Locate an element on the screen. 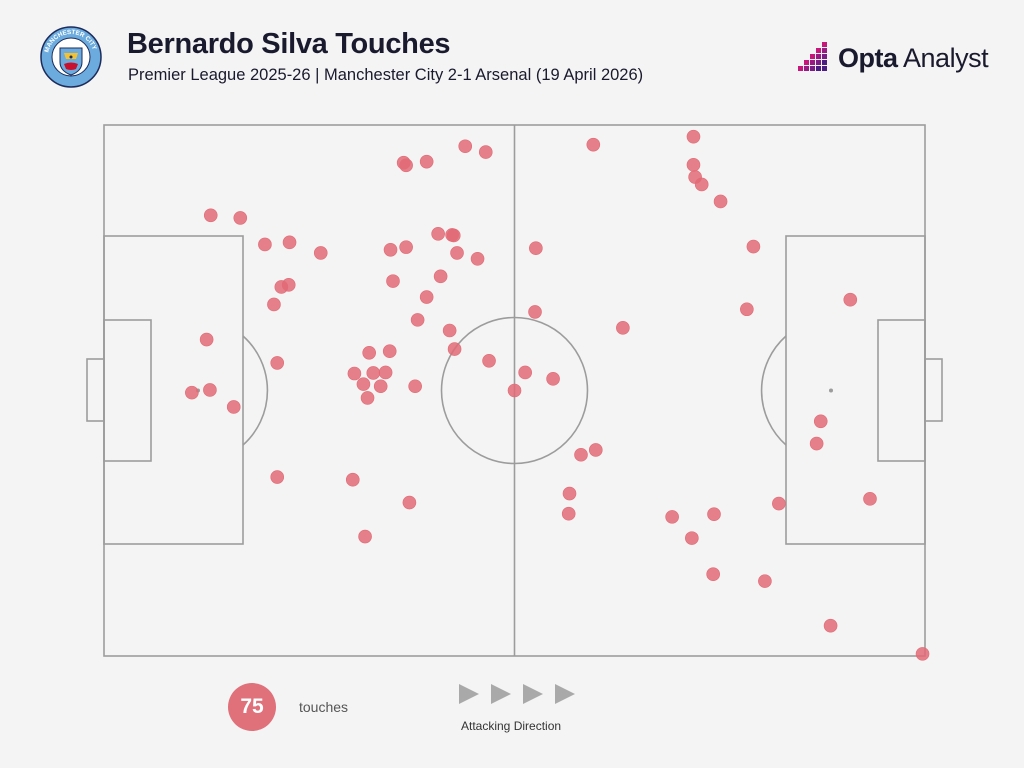 This screenshot has width=1024, height=768. goal-left is located at coordinates (95, 390).